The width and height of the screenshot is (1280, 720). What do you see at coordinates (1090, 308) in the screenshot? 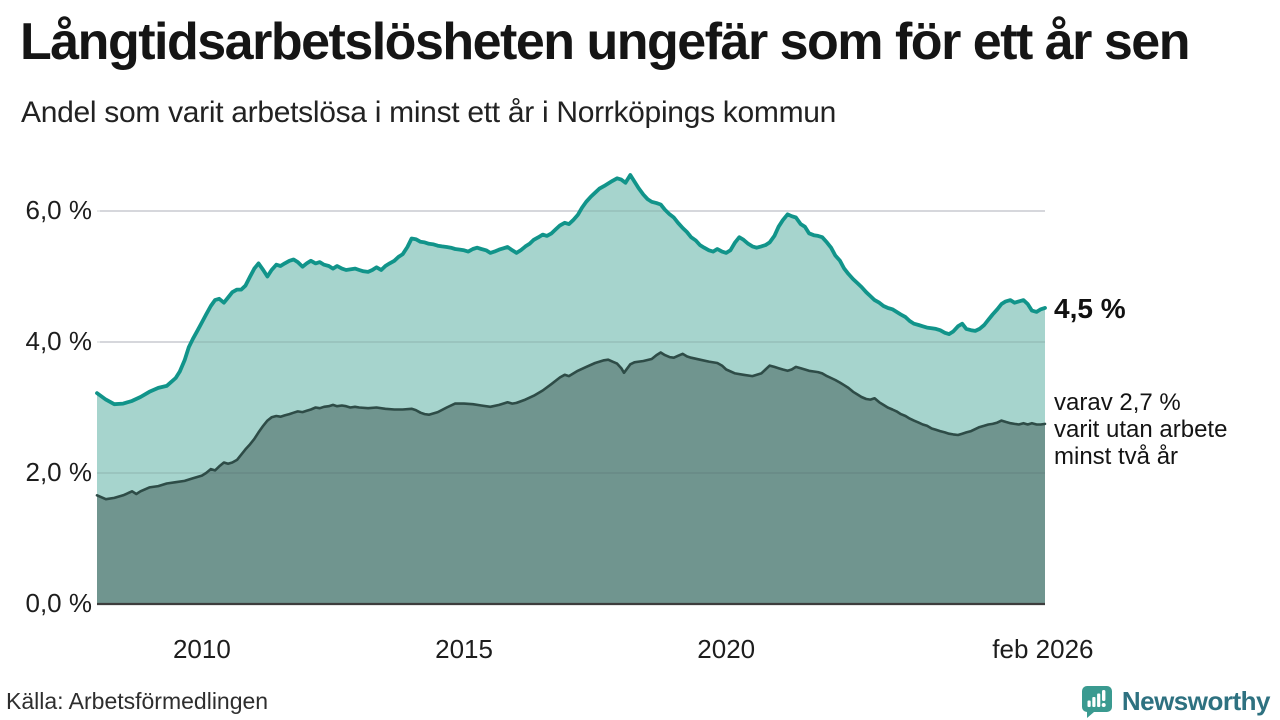
I see `series-end-value-label: 4,5 %` at bounding box center [1090, 308].